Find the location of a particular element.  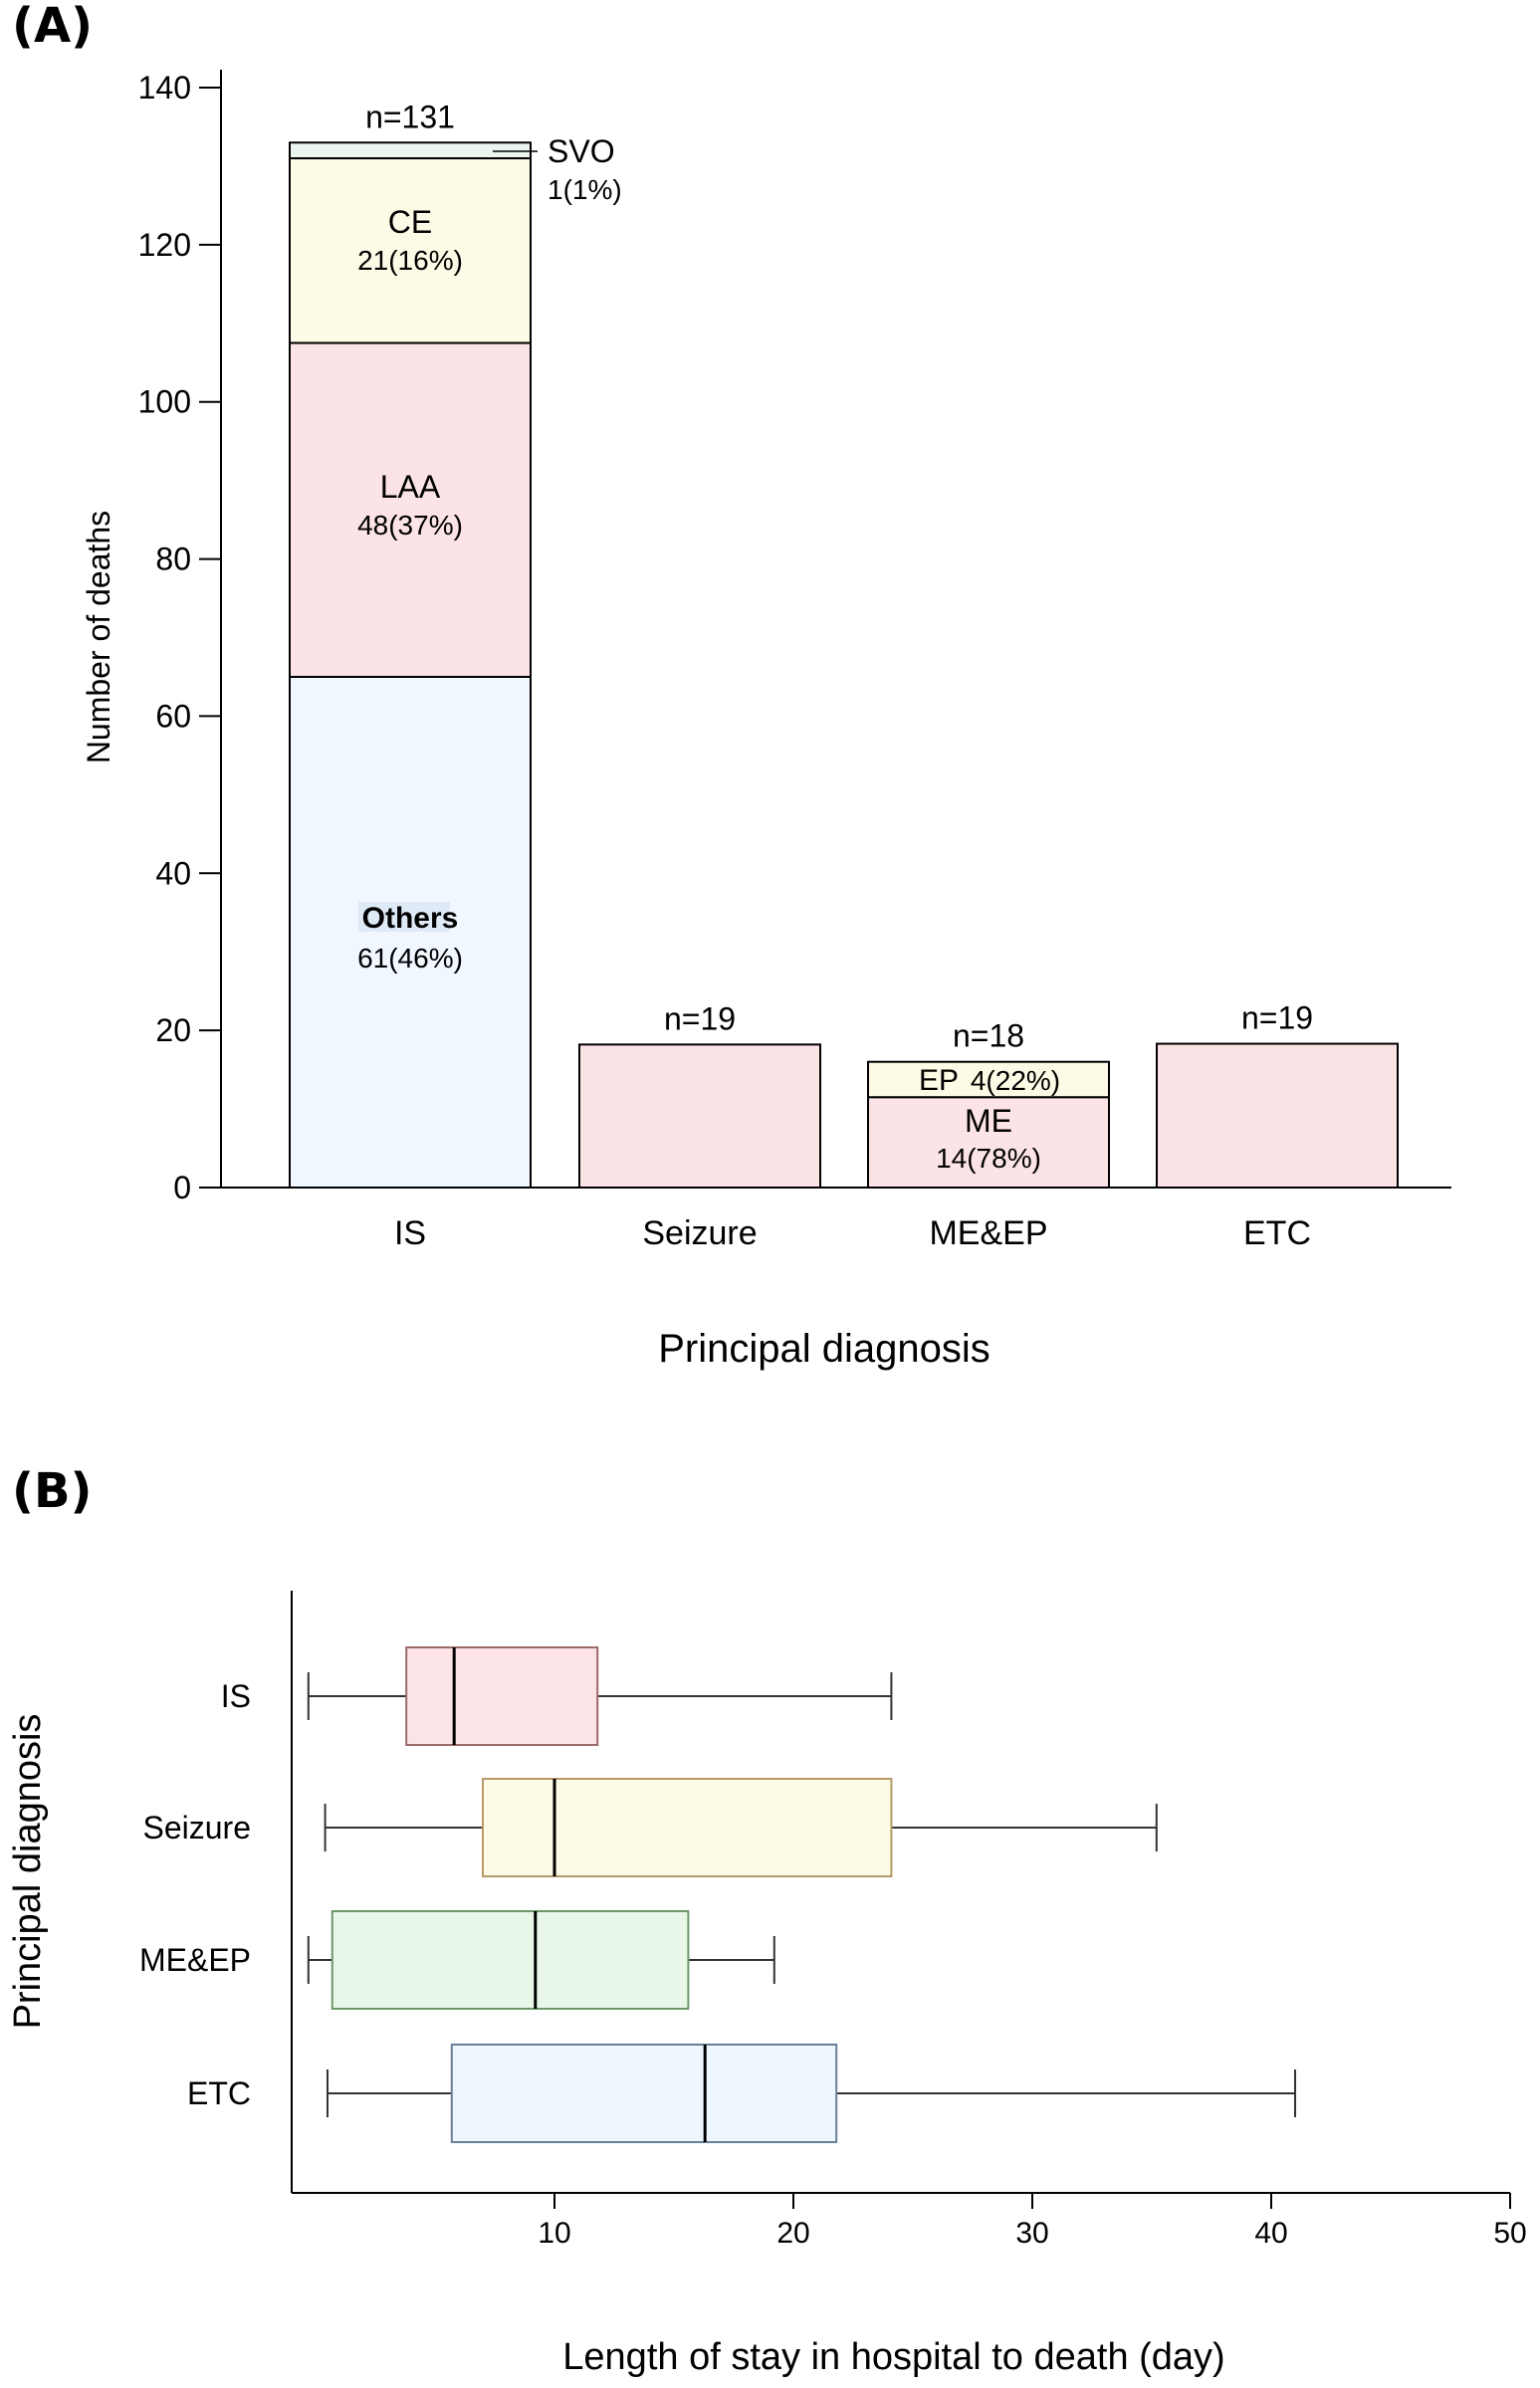

x-tick-label: 30 is located at coordinates (1032, 2233).